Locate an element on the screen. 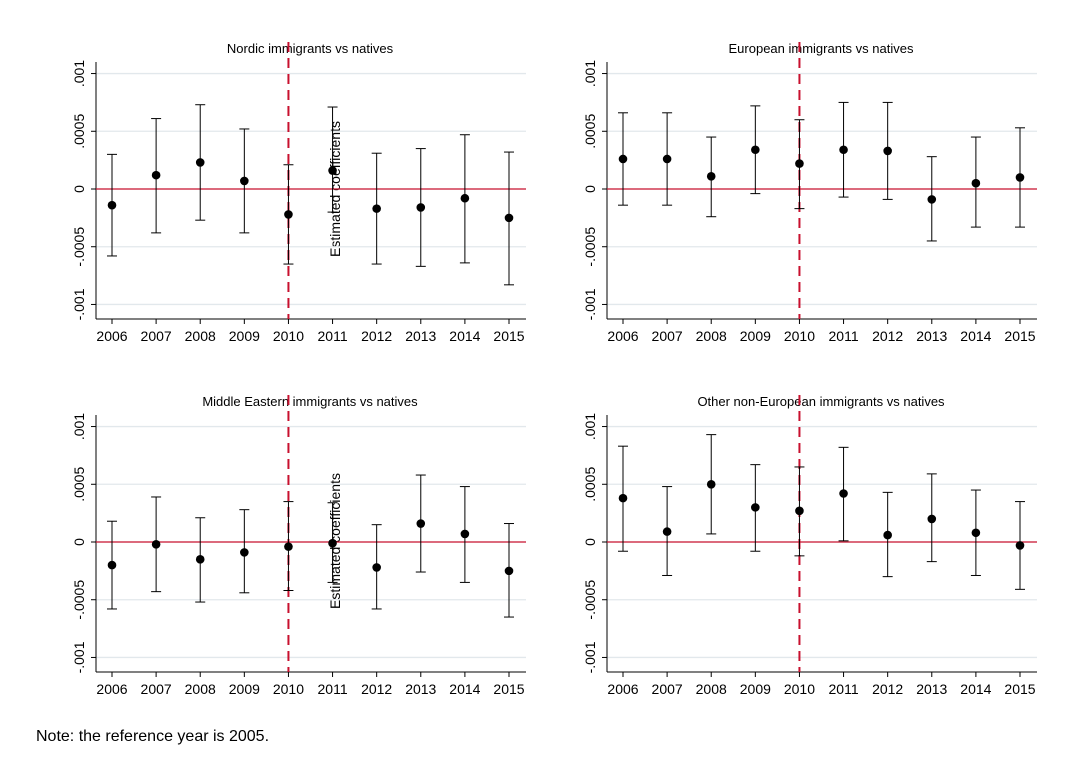 This screenshot has height=768, width=1069. panel-title: Middle Eastern immigrants vs natives is located at coordinates (310, 401).